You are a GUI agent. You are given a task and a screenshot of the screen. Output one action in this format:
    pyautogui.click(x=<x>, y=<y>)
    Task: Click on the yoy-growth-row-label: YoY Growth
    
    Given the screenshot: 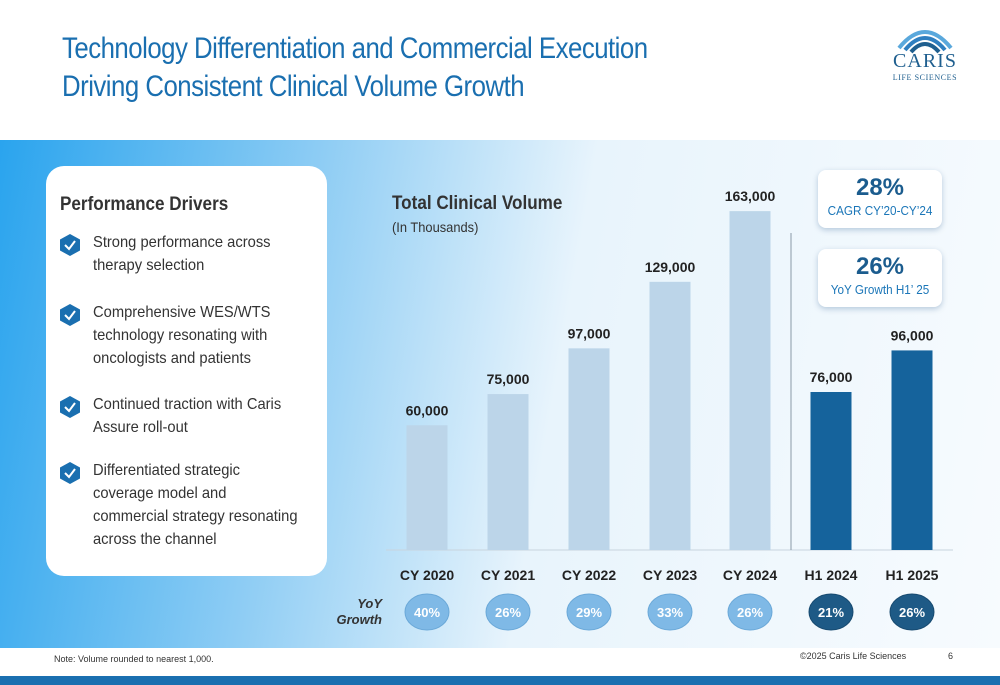 What is the action you would take?
    pyautogui.click(x=350, y=612)
    